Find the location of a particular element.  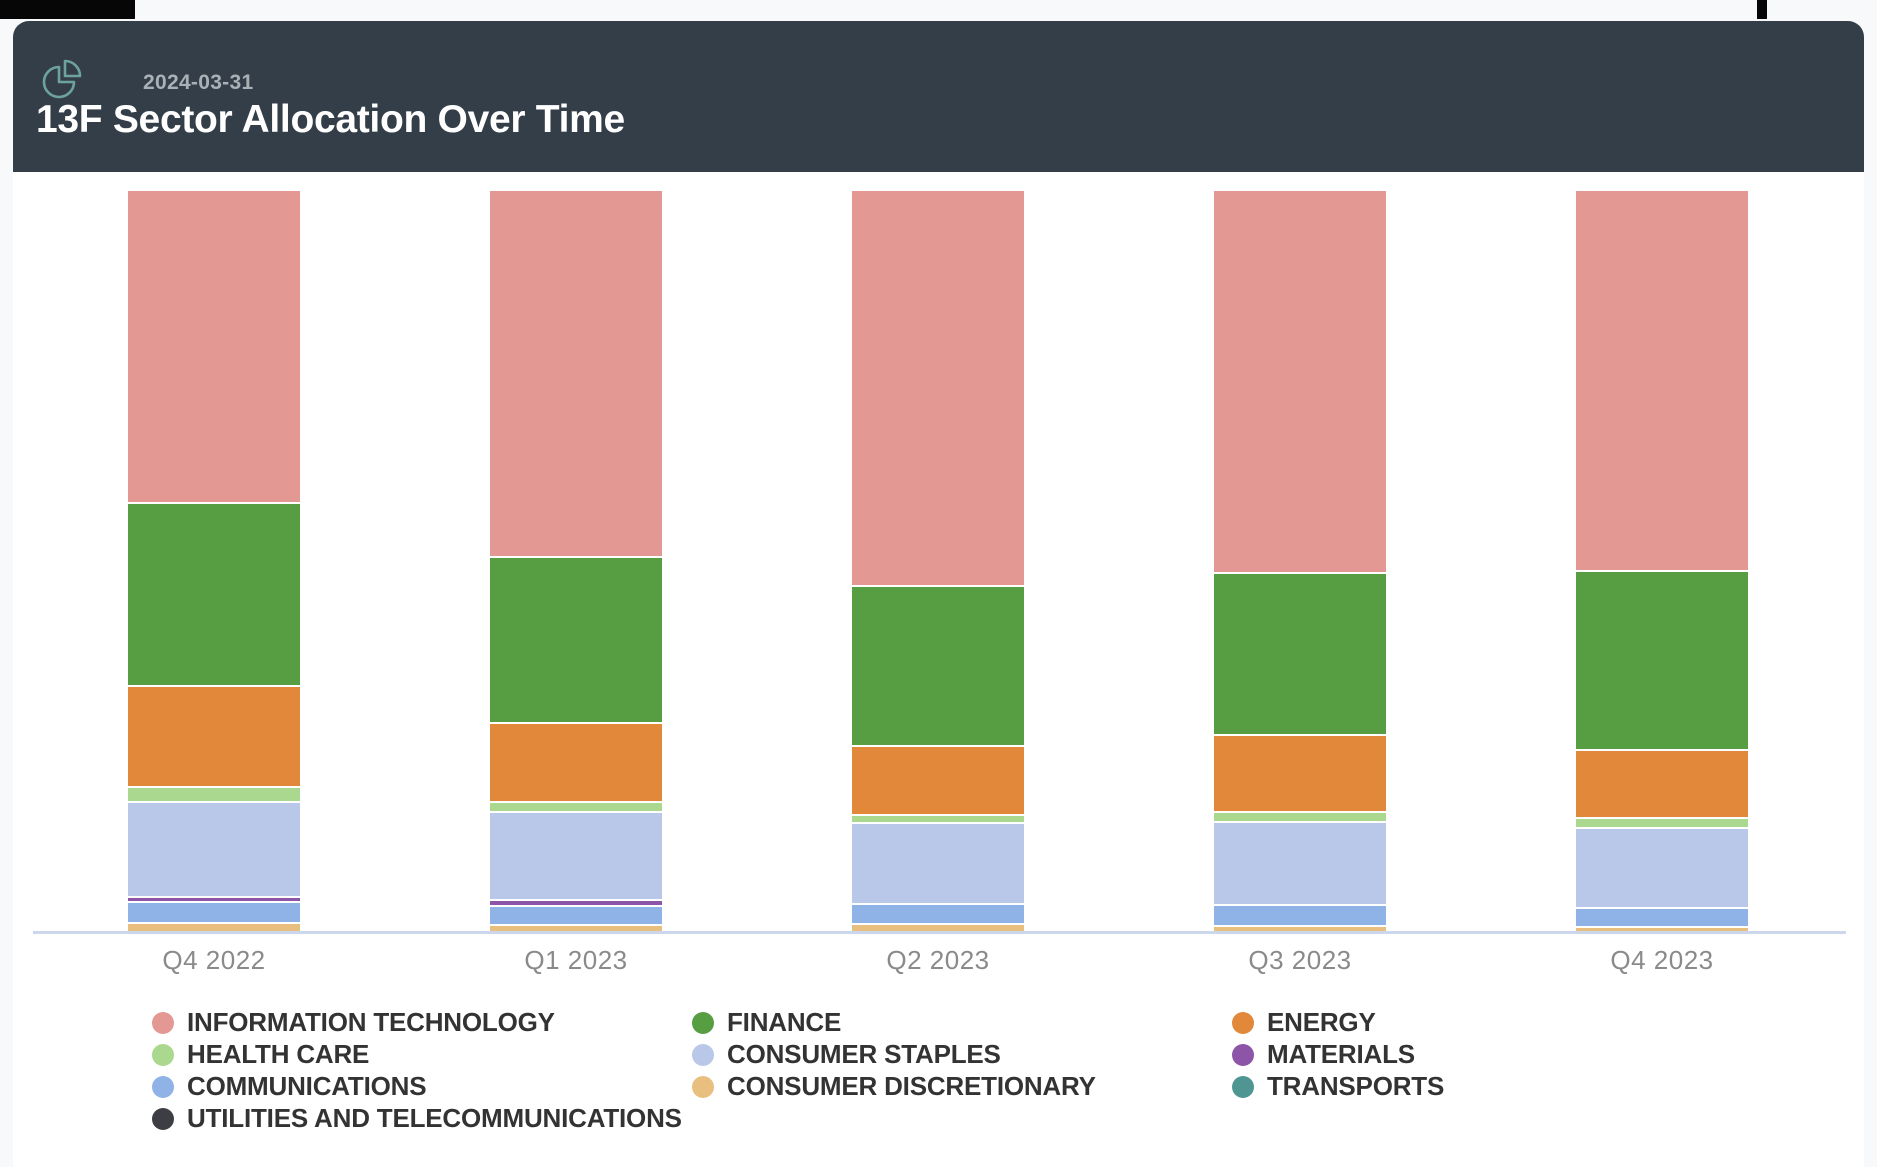

legend-item-energy: ENERGY is located at coordinates (1517, 1022).